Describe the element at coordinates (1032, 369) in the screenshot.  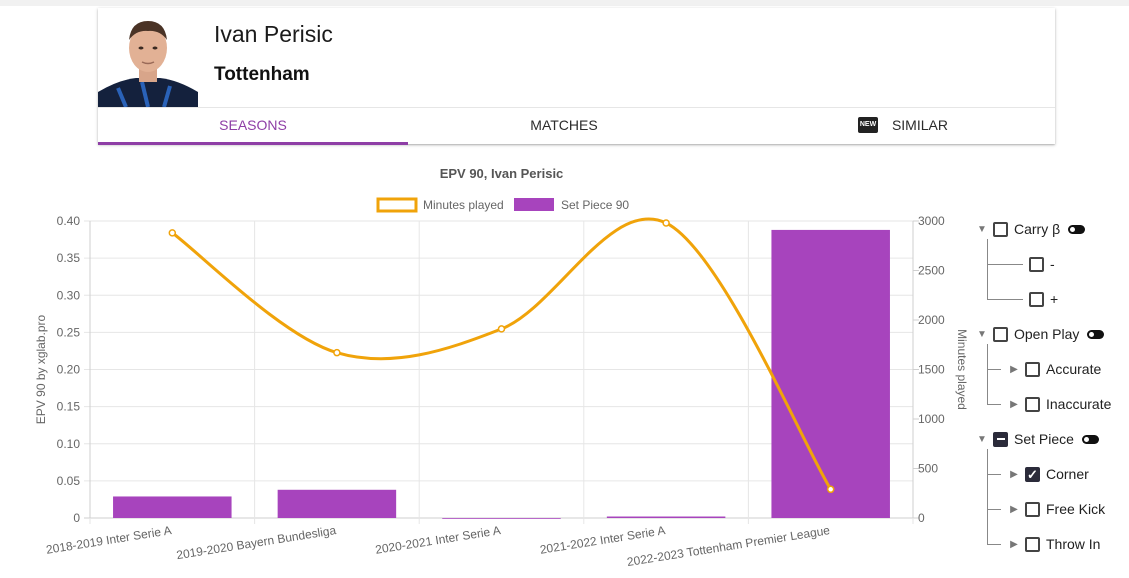
I see `checkbox-accurate` at that location.